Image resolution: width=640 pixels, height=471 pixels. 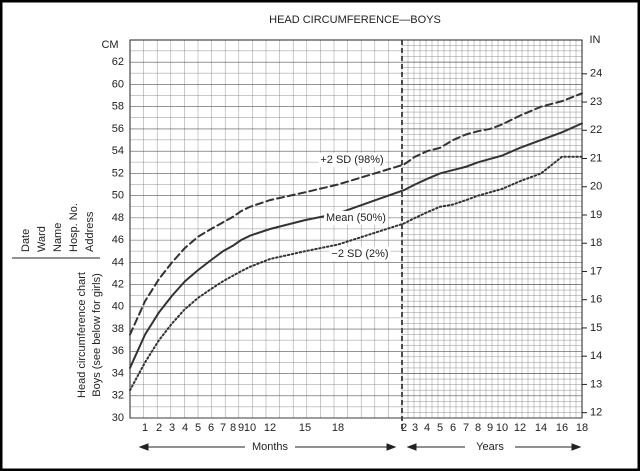 What do you see at coordinates (596, 243) in the screenshot?
I see `y2-tick-label: 18` at bounding box center [596, 243].